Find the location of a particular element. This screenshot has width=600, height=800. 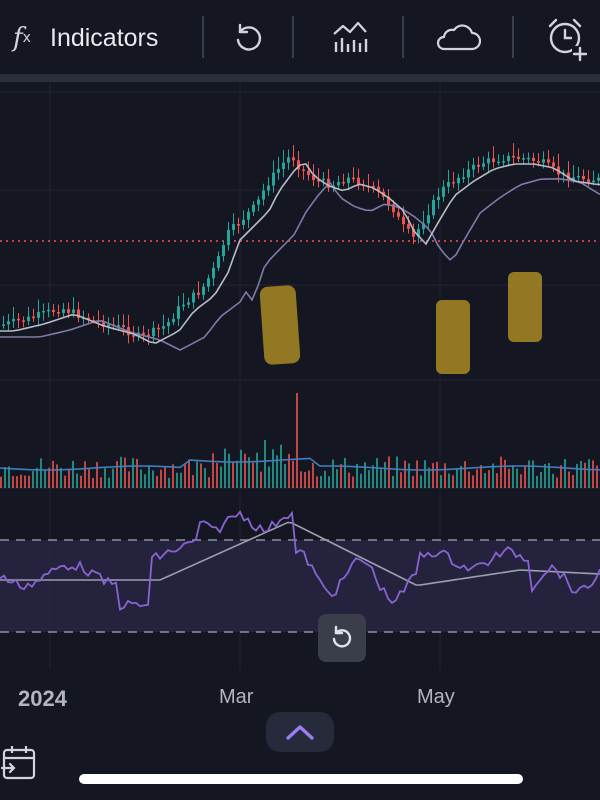

indicators-label: Indicators is located at coordinates (104, 37).